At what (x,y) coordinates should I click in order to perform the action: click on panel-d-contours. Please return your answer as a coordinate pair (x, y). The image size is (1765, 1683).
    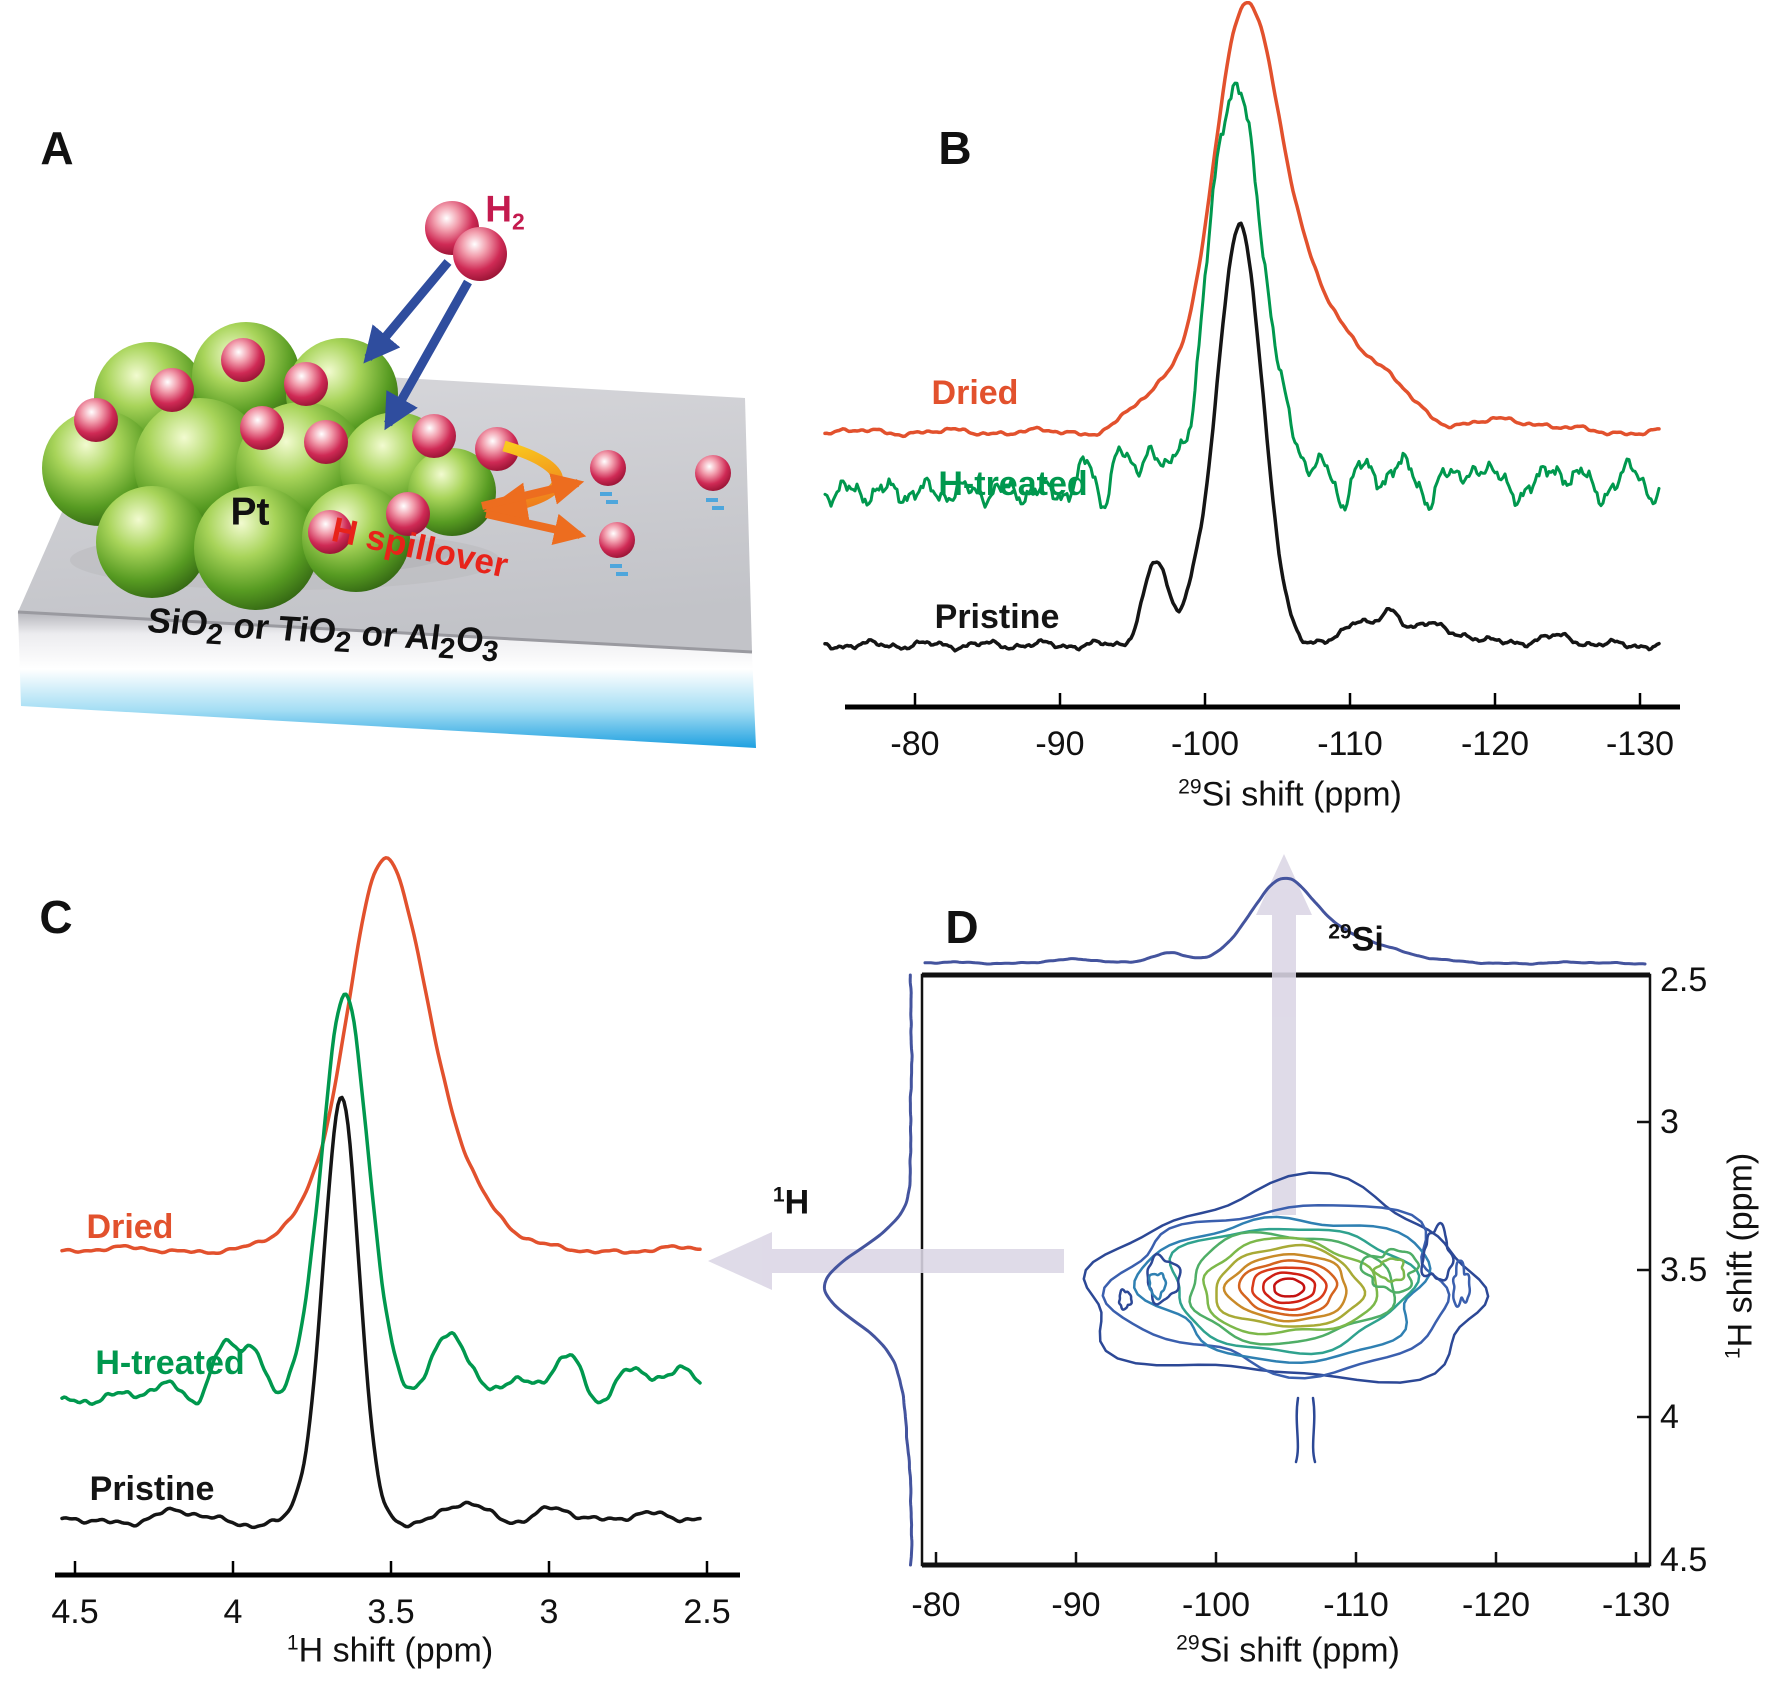
    Looking at the image, I should click on (1286, 1317).